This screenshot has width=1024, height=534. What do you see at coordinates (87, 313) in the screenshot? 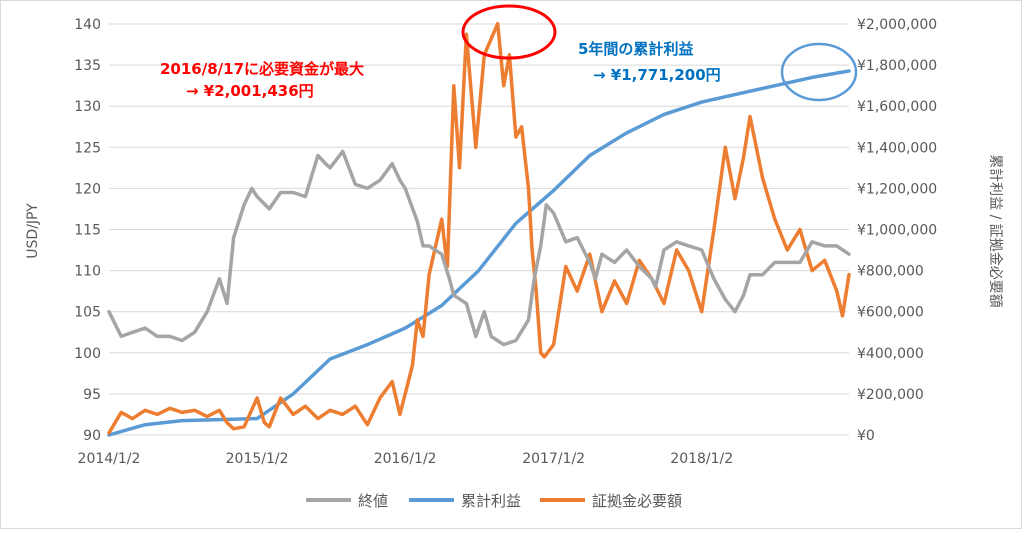
I see `left-tick-label: 105` at bounding box center [87, 313].